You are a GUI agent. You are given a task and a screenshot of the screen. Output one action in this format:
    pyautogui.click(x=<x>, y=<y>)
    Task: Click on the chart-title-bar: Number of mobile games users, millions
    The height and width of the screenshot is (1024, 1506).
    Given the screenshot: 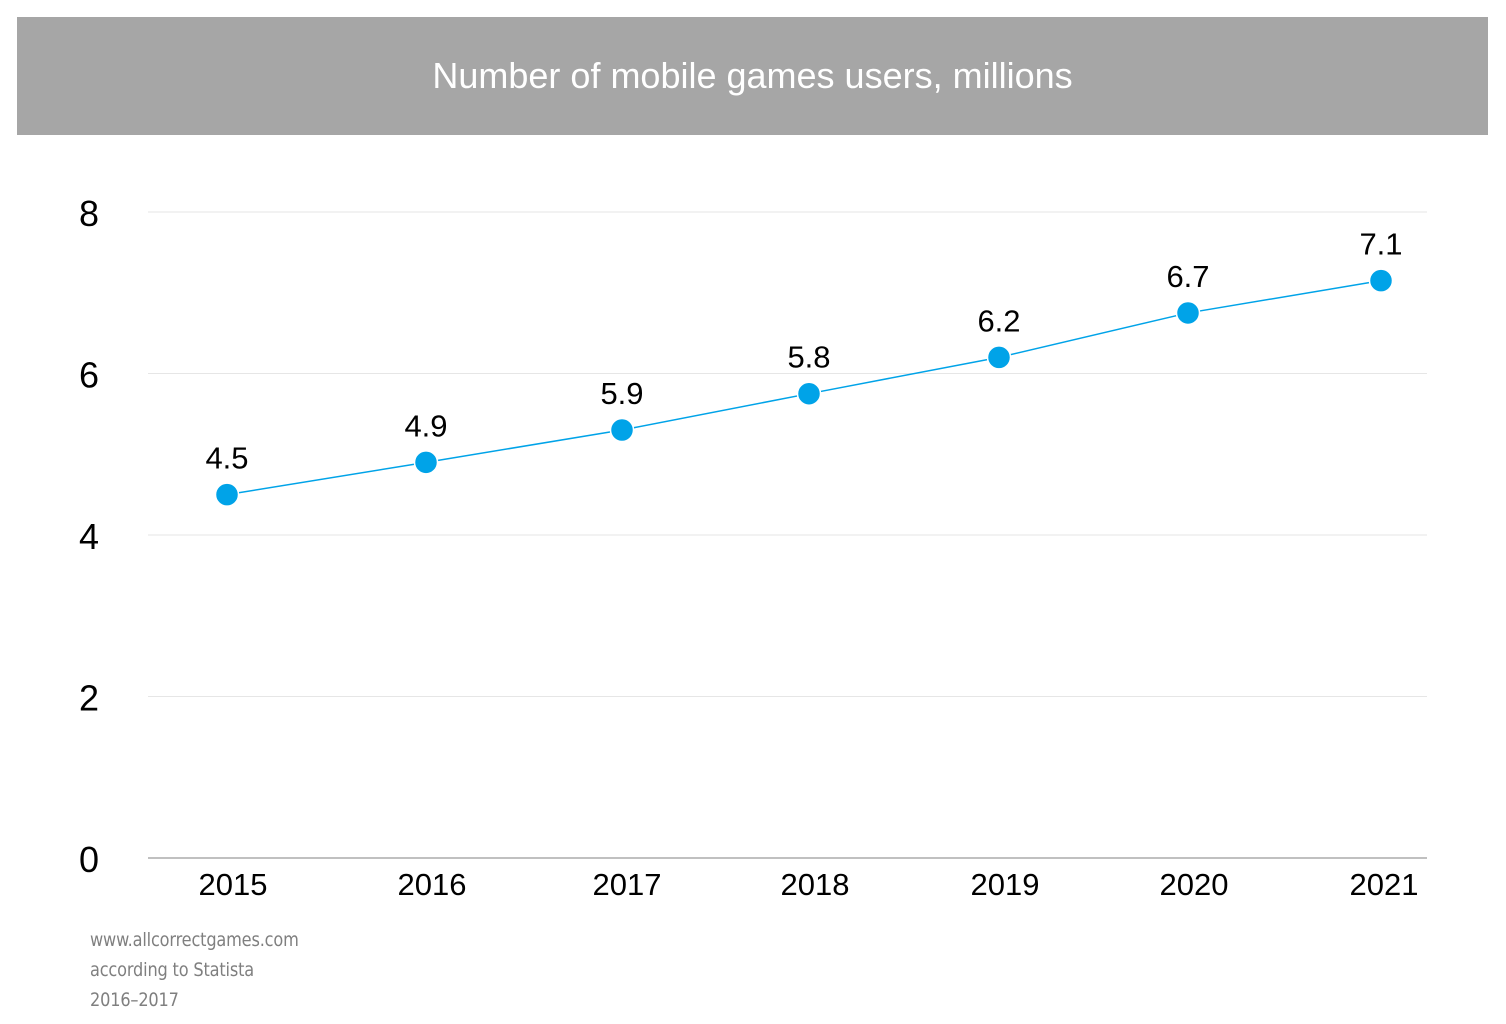 What is the action you would take?
    pyautogui.click(x=752, y=76)
    